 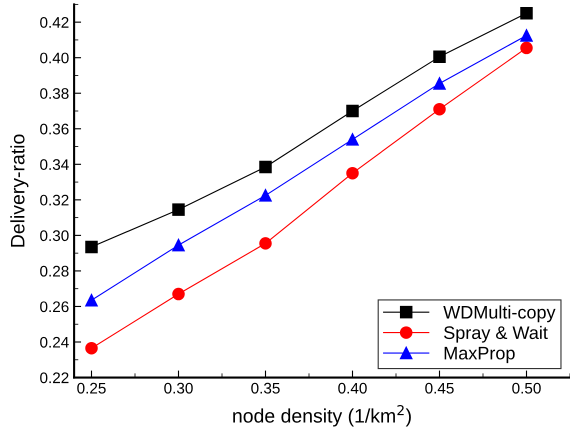 I want to click on x-tick-label: 0.30, so click(x=178, y=388).